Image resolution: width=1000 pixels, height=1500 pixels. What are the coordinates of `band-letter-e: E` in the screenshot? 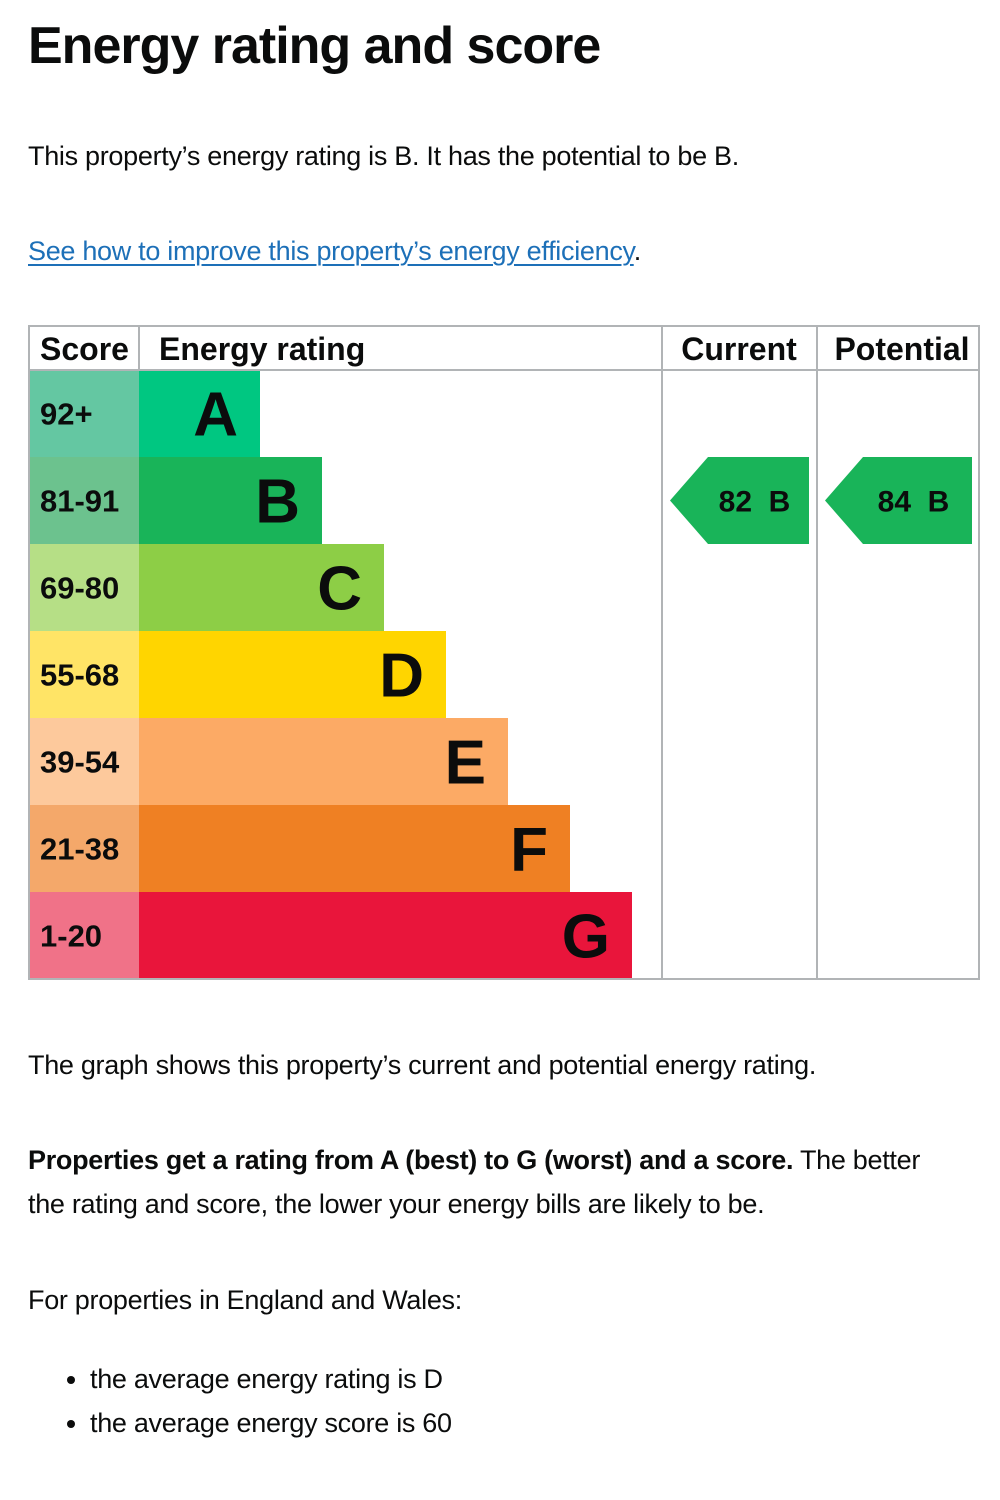 It's located at (465, 763).